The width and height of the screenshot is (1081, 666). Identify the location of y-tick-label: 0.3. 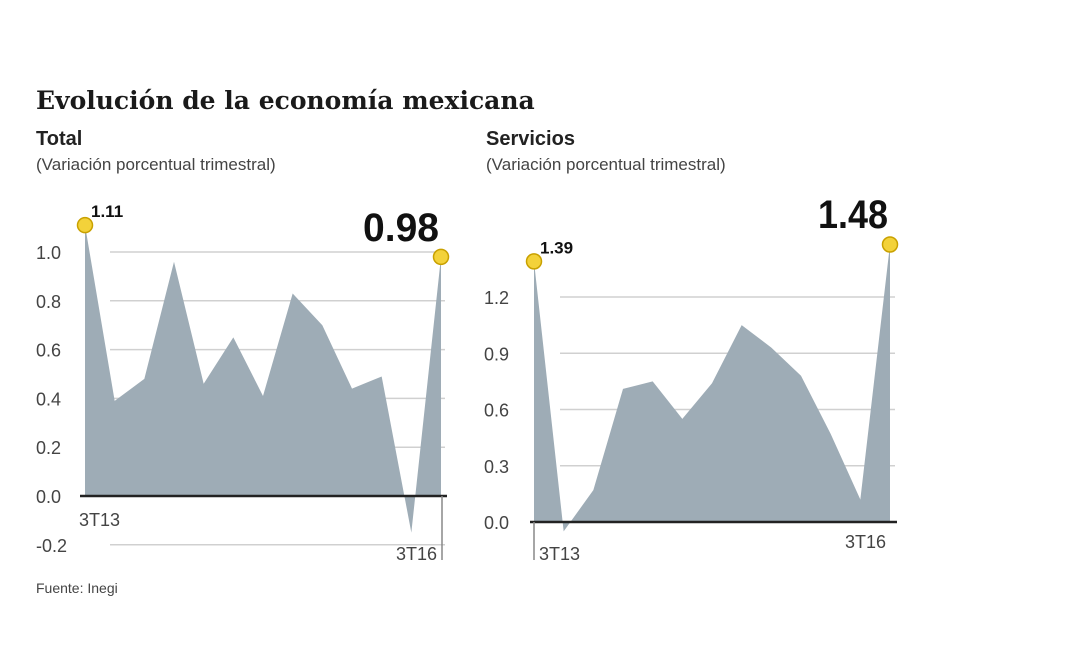
(496, 467).